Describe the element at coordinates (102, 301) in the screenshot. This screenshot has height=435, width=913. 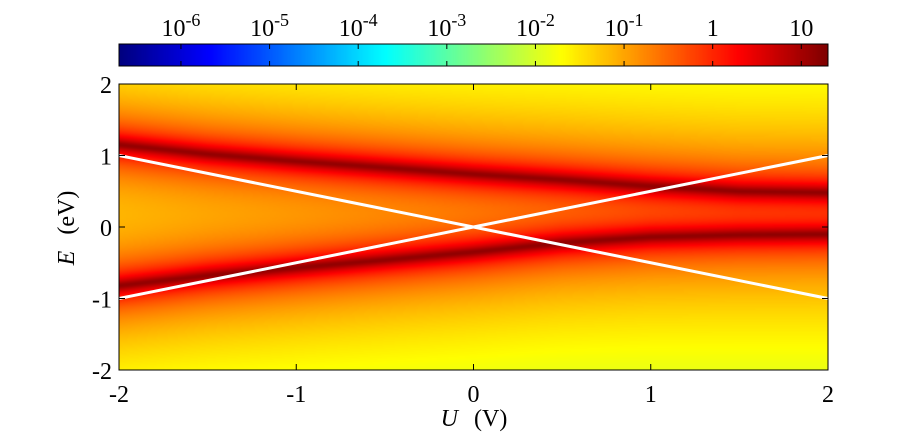
I see `y-tick-label: -1` at that location.